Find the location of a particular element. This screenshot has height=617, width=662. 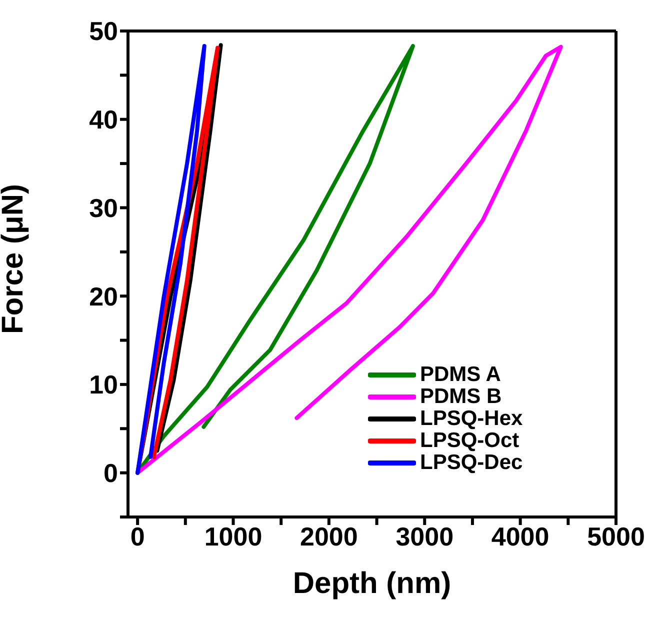

y-tick-label: 30 is located at coordinates (103, 207).